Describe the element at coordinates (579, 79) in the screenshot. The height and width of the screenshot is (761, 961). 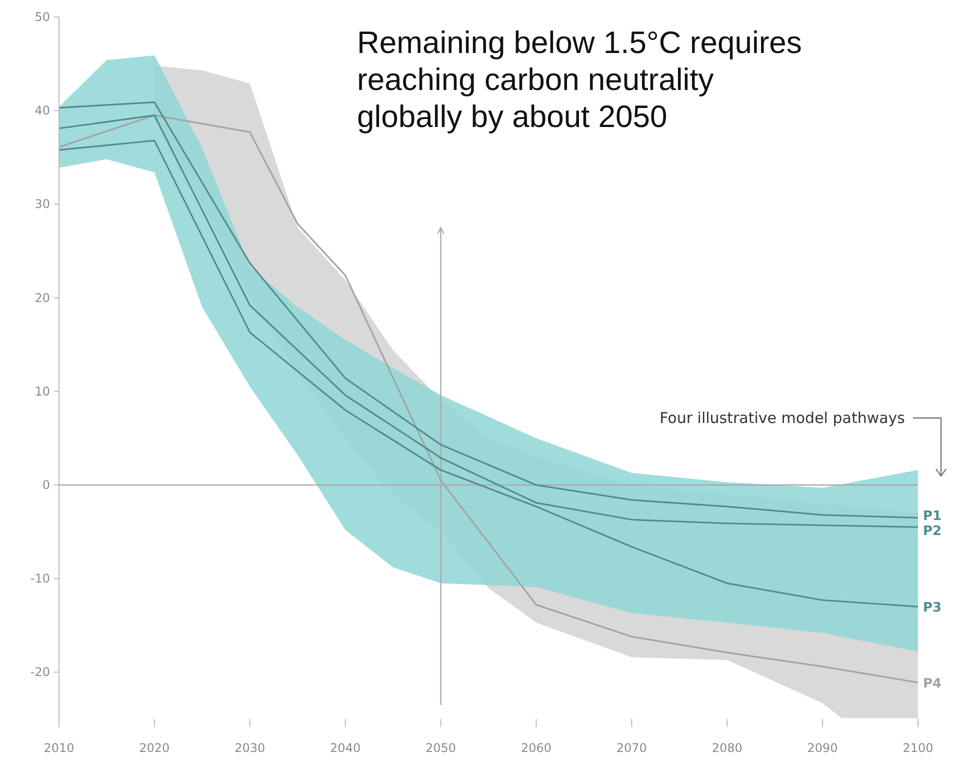
I see `text: Remaining below 1.5°C requires reaching carbon neutrality globally by about 2050` at that location.